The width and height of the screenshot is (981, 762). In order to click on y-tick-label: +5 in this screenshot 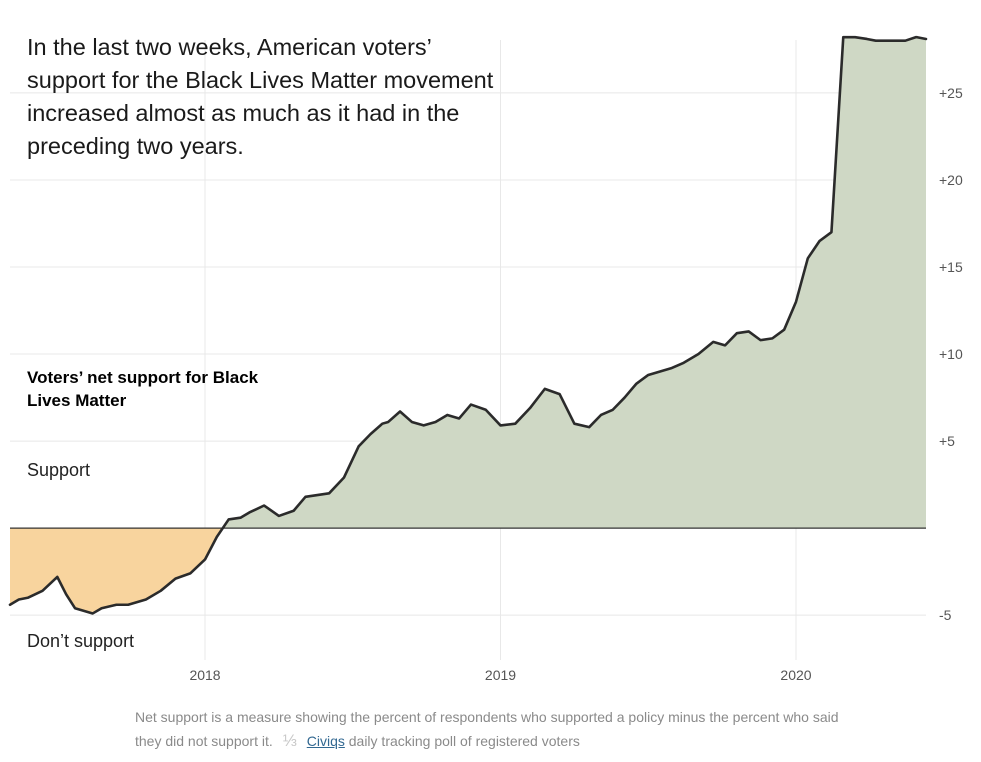, I will do `click(947, 441)`.